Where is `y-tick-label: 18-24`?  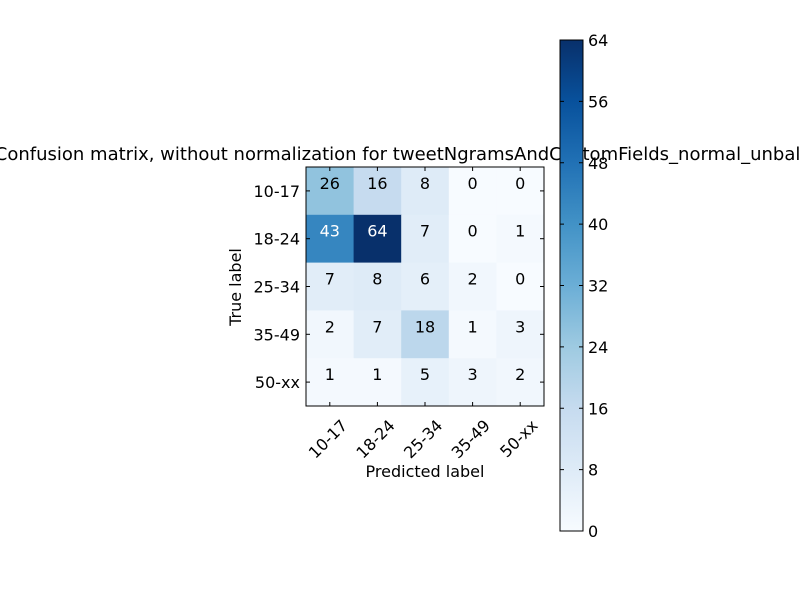 y-tick-label: 18-24 is located at coordinates (277, 239).